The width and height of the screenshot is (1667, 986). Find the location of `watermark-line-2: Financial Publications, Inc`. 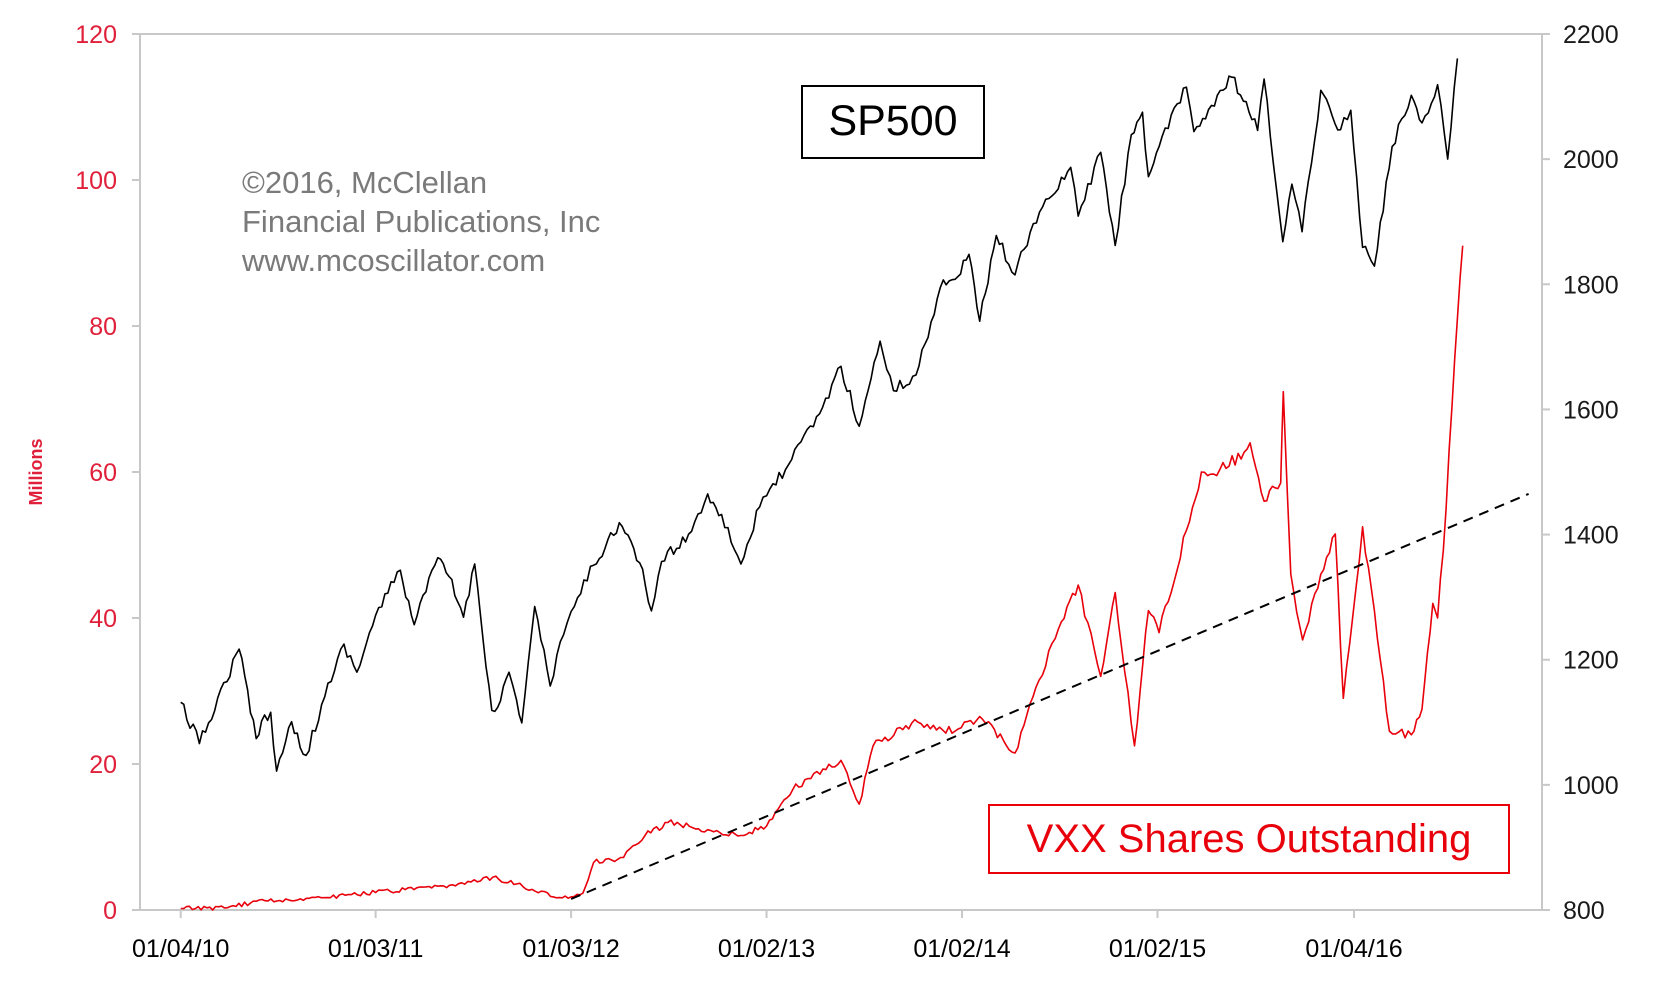

watermark-line-2: Financial Publications, Inc is located at coordinates (421, 221).